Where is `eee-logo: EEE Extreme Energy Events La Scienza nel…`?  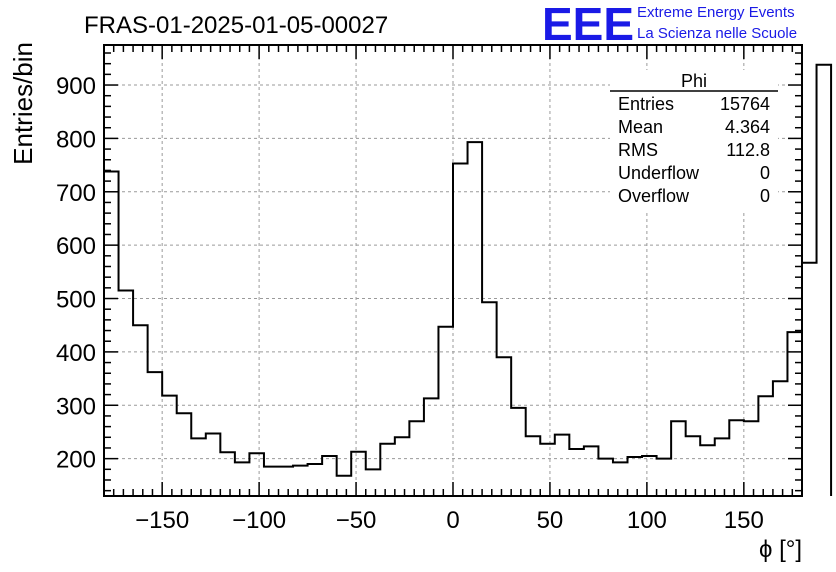
eee-logo: EEE Extreme Energy Events La Scienza nel… is located at coordinates (669, 25).